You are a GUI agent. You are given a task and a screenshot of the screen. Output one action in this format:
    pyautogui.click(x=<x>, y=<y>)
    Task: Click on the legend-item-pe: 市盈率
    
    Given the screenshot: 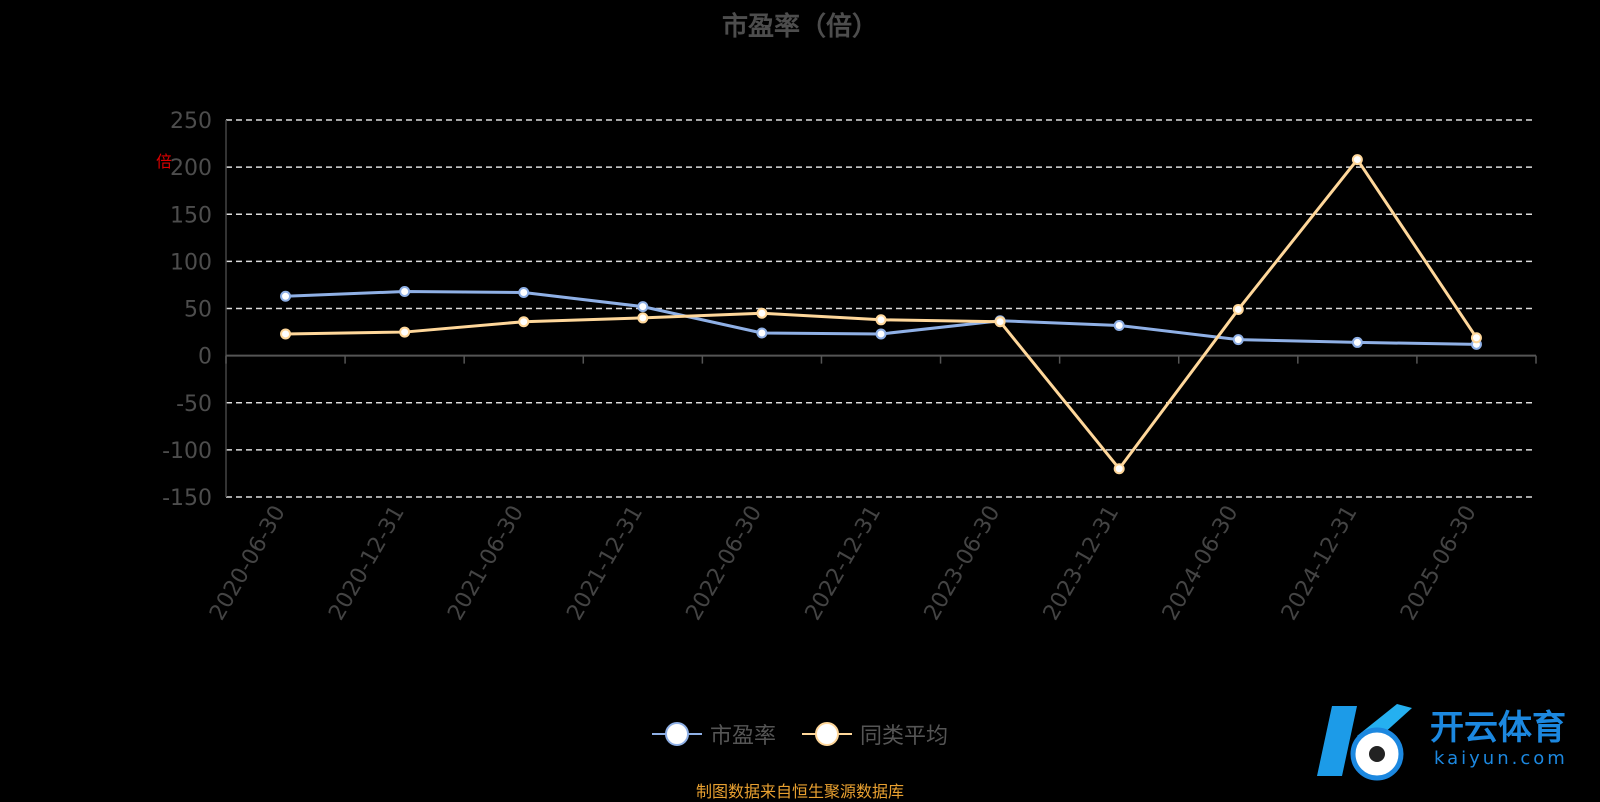 What is the action you would take?
    pyautogui.click(x=713, y=734)
    